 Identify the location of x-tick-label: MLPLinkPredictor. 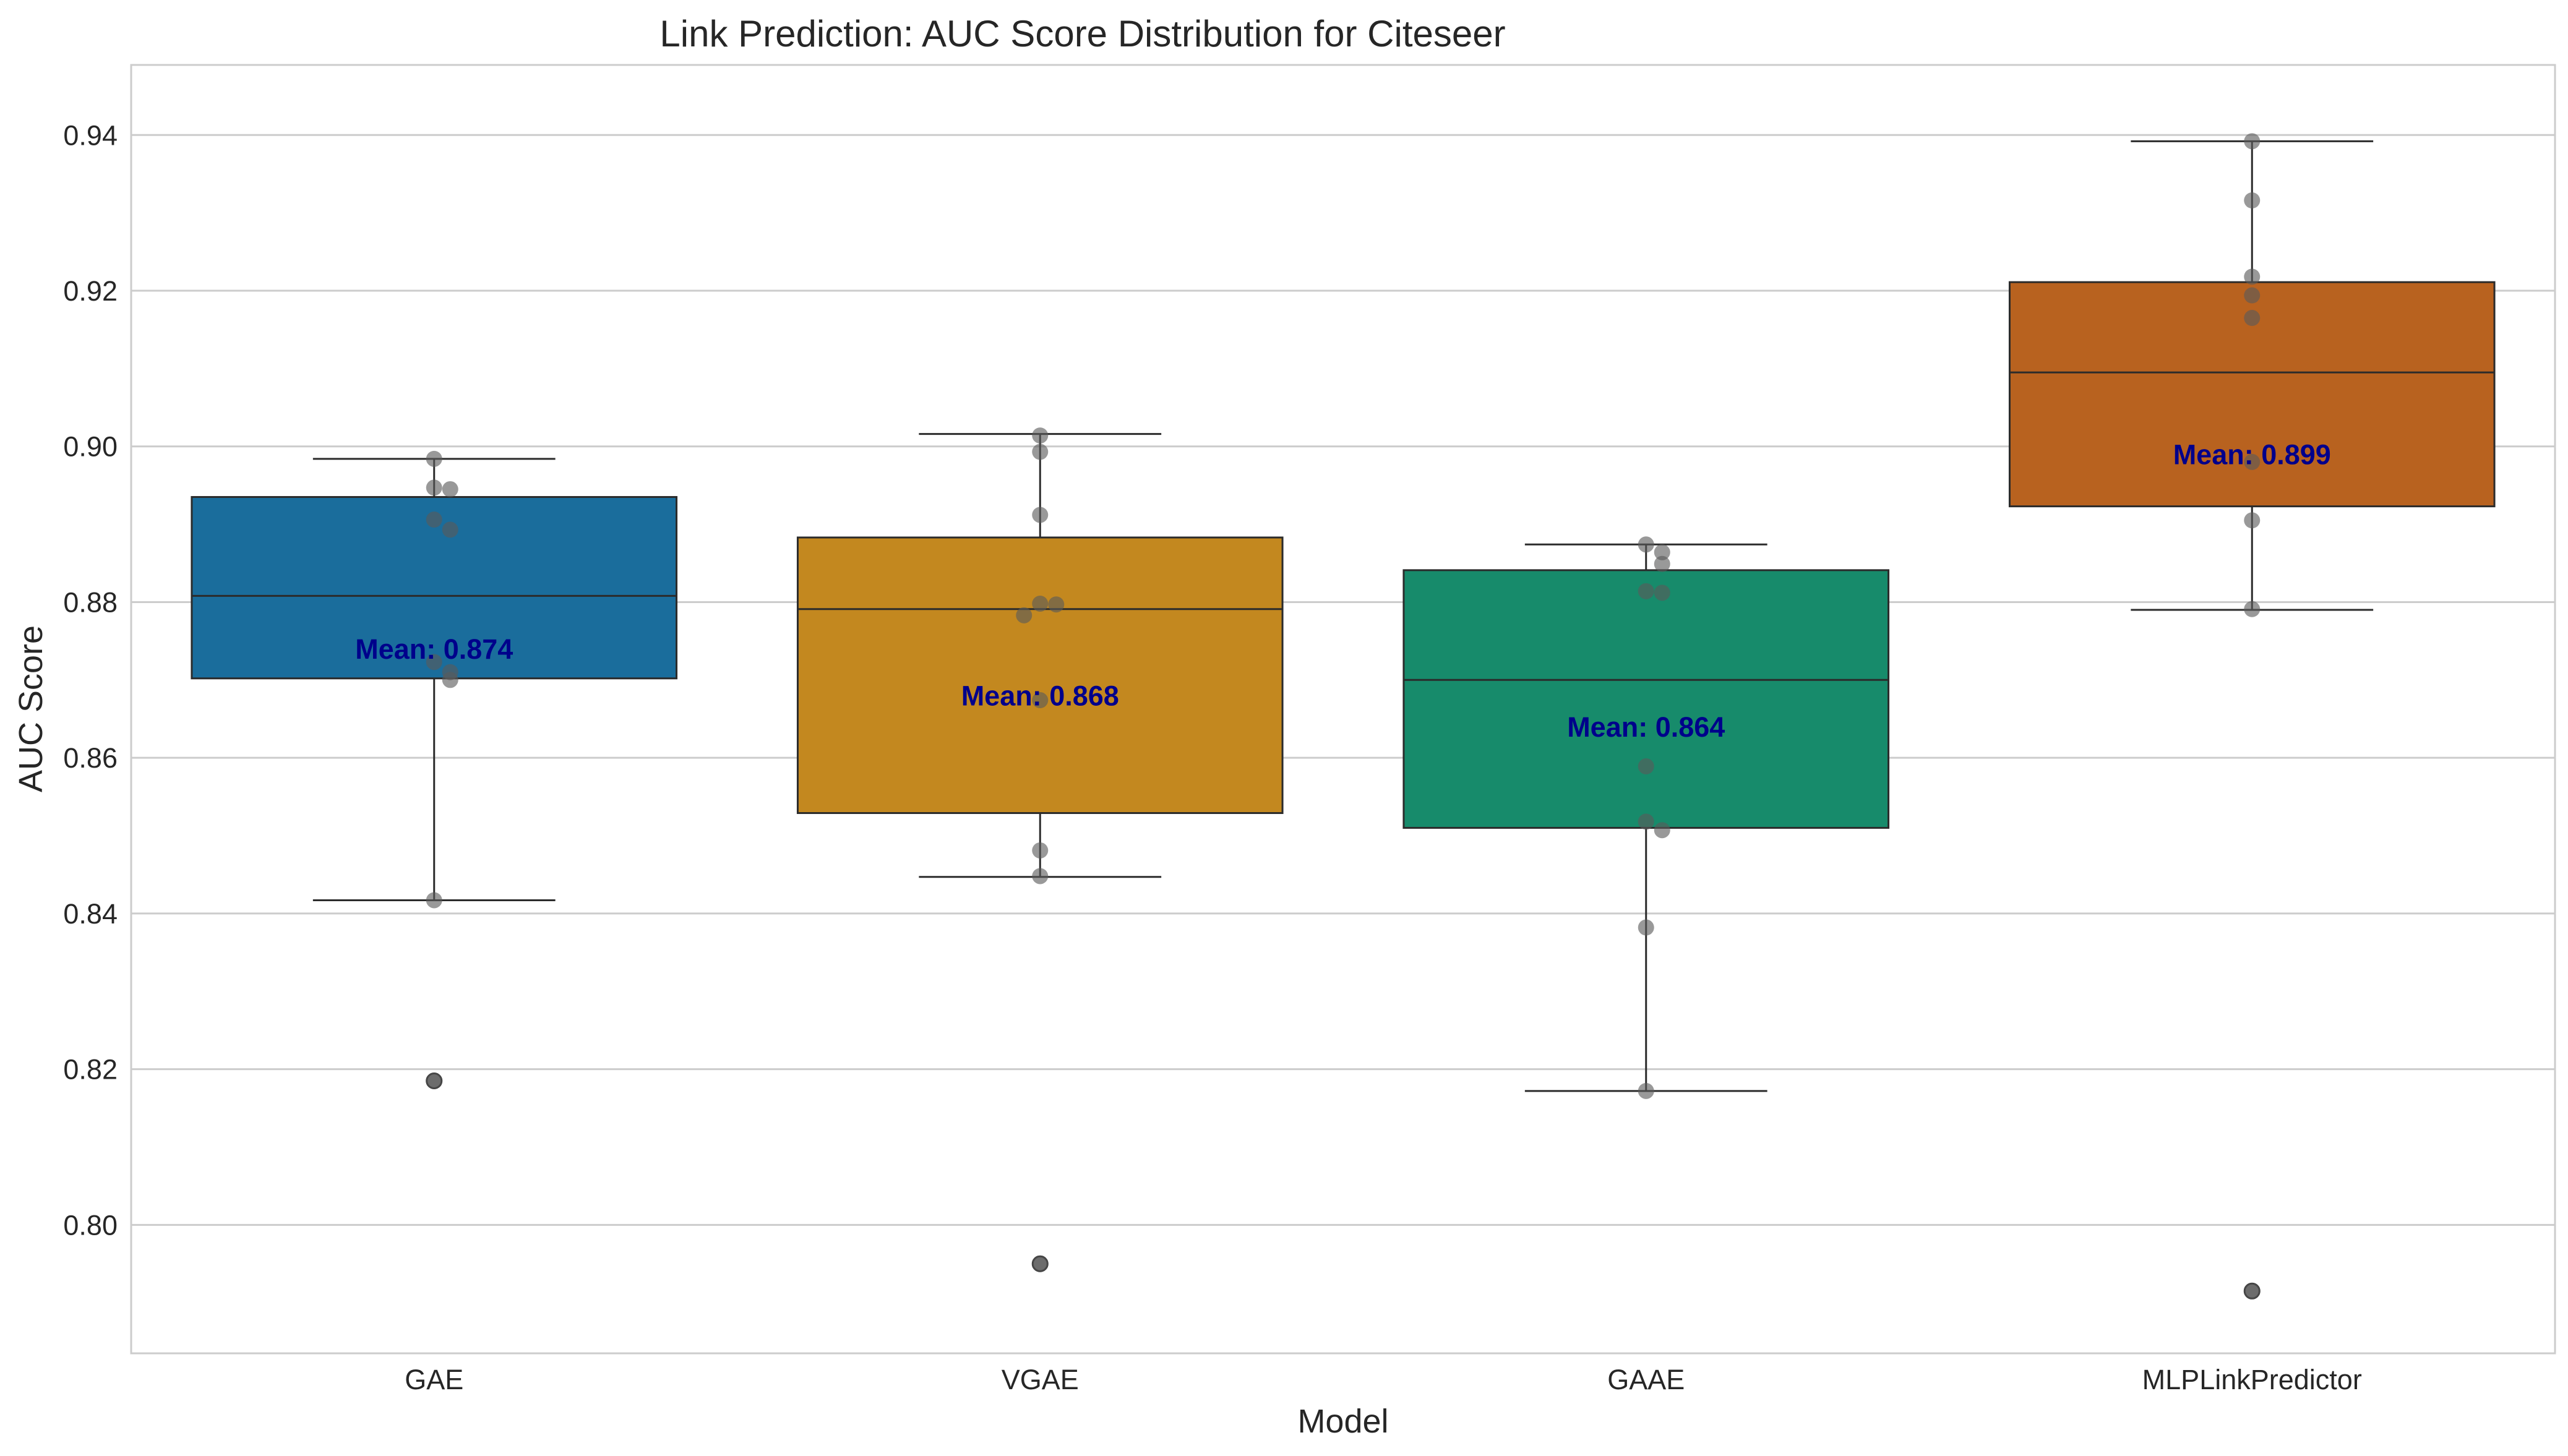
(2252, 1379).